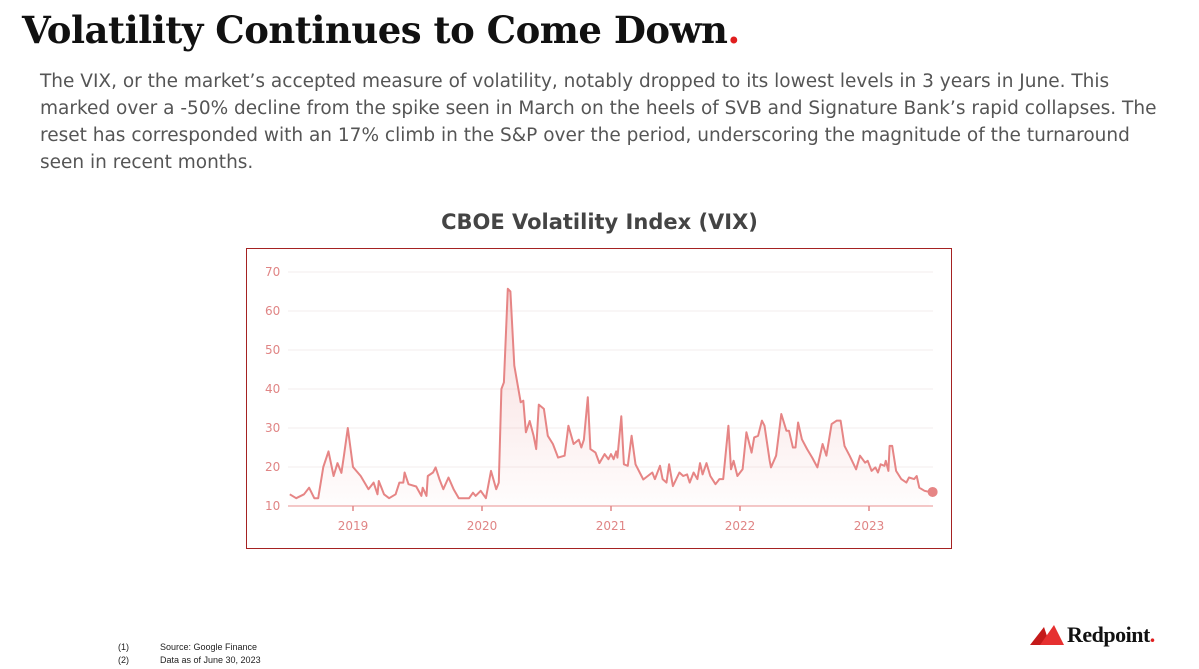 This screenshot has height=669, width=1199. What do you see at coordinates (272, 272) in the screenshot?
I see `y-tick-label: 70` at bounding box center [272, 272].